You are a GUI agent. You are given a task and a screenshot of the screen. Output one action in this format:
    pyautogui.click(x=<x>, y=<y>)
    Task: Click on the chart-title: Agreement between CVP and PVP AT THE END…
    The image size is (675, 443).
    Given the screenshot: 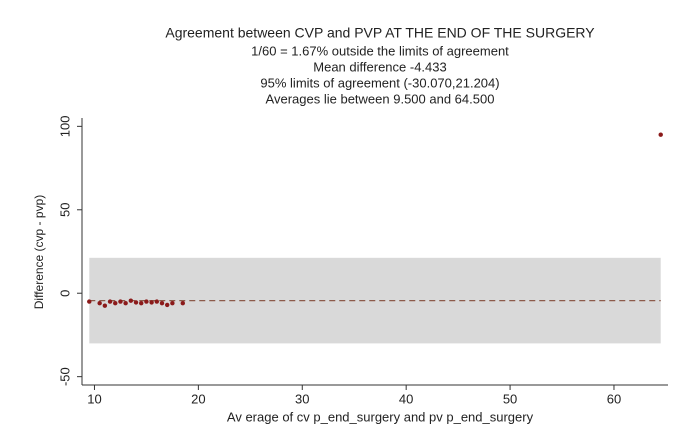 What is the action you would take?
    pyautogui.click(x=380, y=33)
    